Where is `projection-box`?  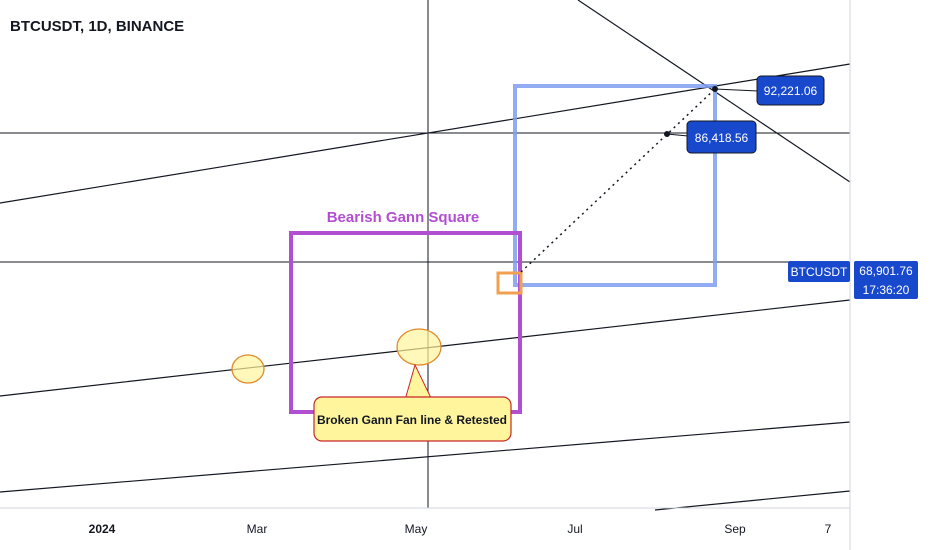 projection-box is located at coordinates (615, 185).